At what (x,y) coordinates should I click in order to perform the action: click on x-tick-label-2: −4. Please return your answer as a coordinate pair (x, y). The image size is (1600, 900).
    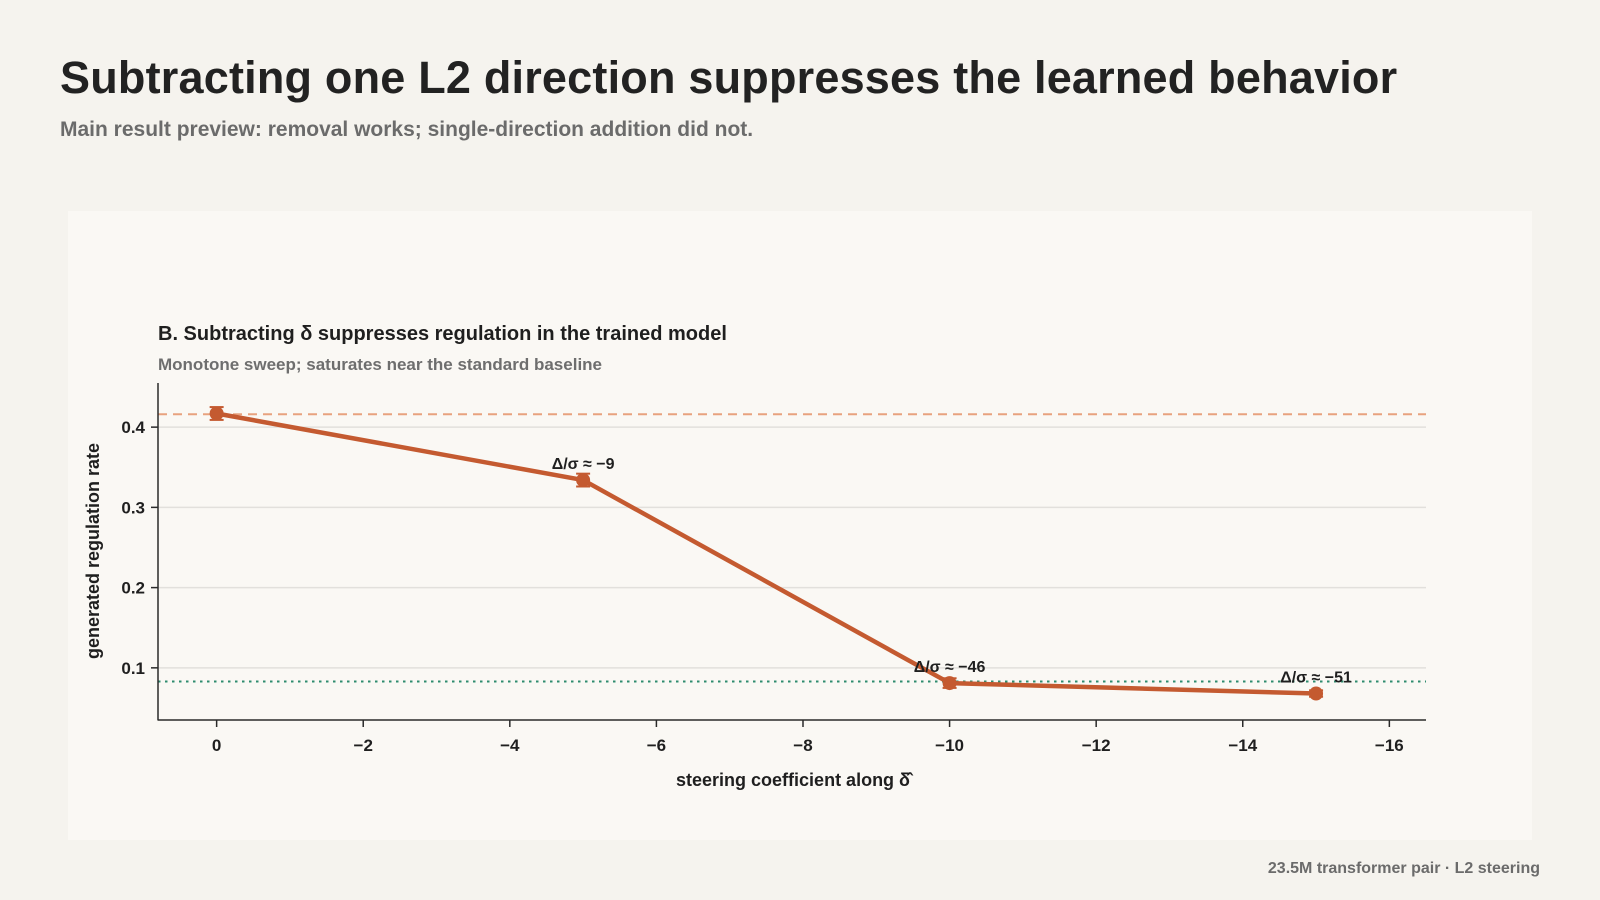
    Looking at the image, I should click on (510, 745).